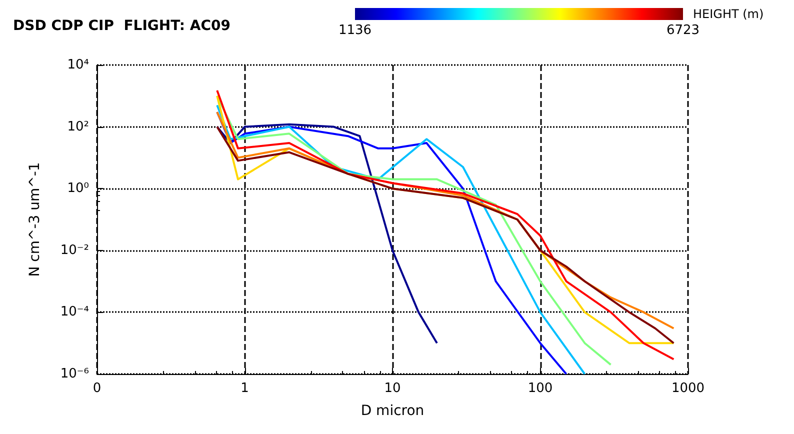 Image resolution: width=794 pixels, height=434 pixels. What do you see at coordinates (78, 65) in the screenshot?
I see `y-tick-label: 10⁴` at bounding box center [78, 65].